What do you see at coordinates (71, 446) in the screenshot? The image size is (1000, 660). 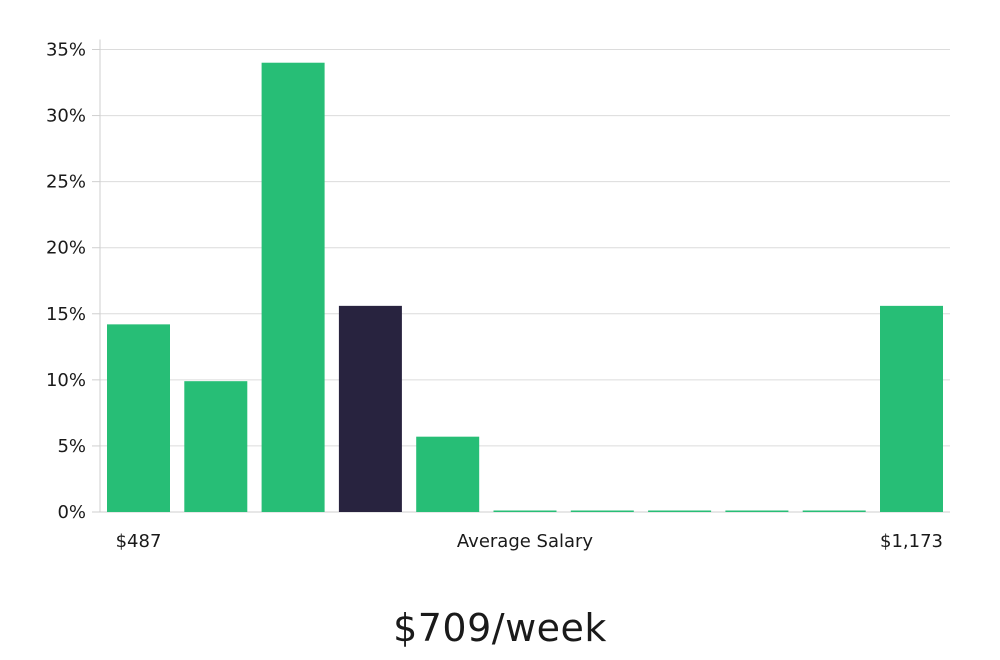 I see `y-tick-label: 5%` at bounding box center [71, 446].